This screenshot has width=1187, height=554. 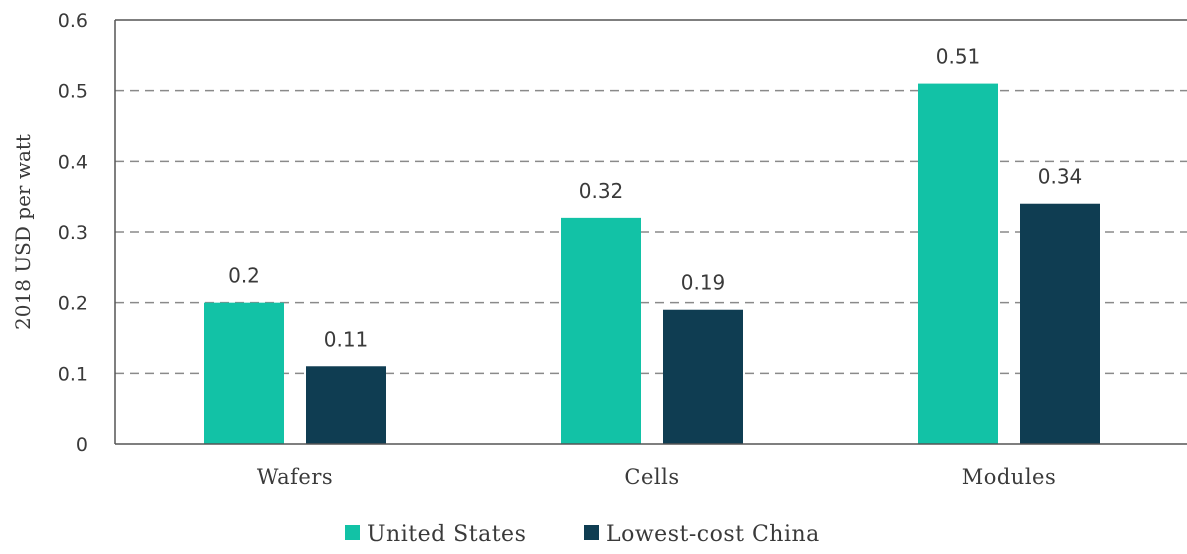 I want to click on legend: United States Lowest-cost China, so click(x=582, y=534).